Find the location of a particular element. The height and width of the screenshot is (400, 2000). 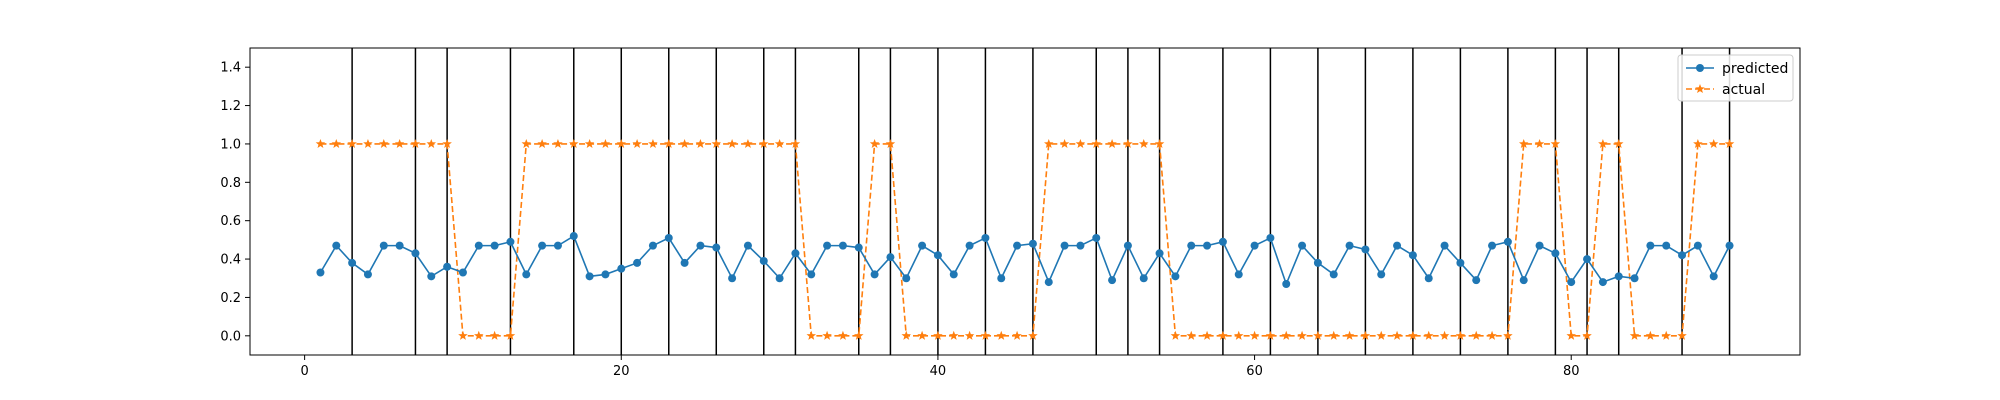

legend-item-actual: actual is located at coordinates (1725, 90).